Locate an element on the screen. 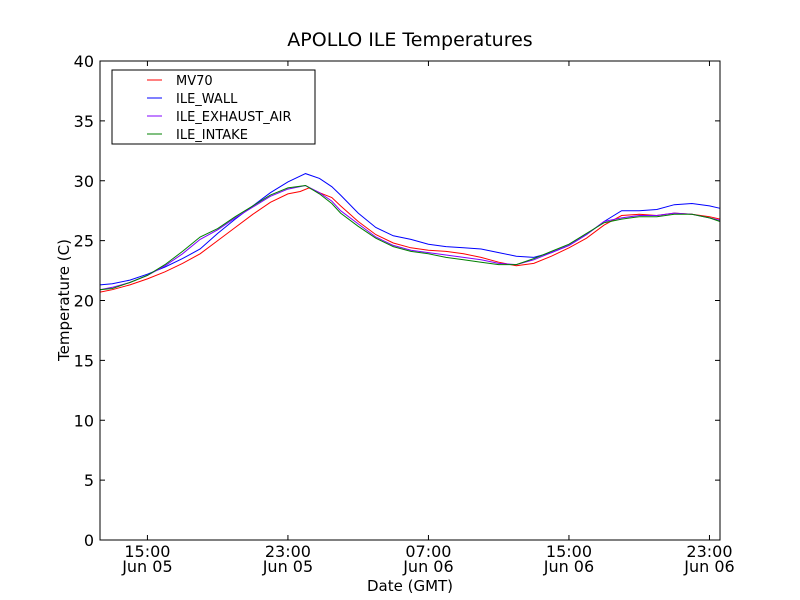  series-line-ile-wall is located at coordinates (410, 229).